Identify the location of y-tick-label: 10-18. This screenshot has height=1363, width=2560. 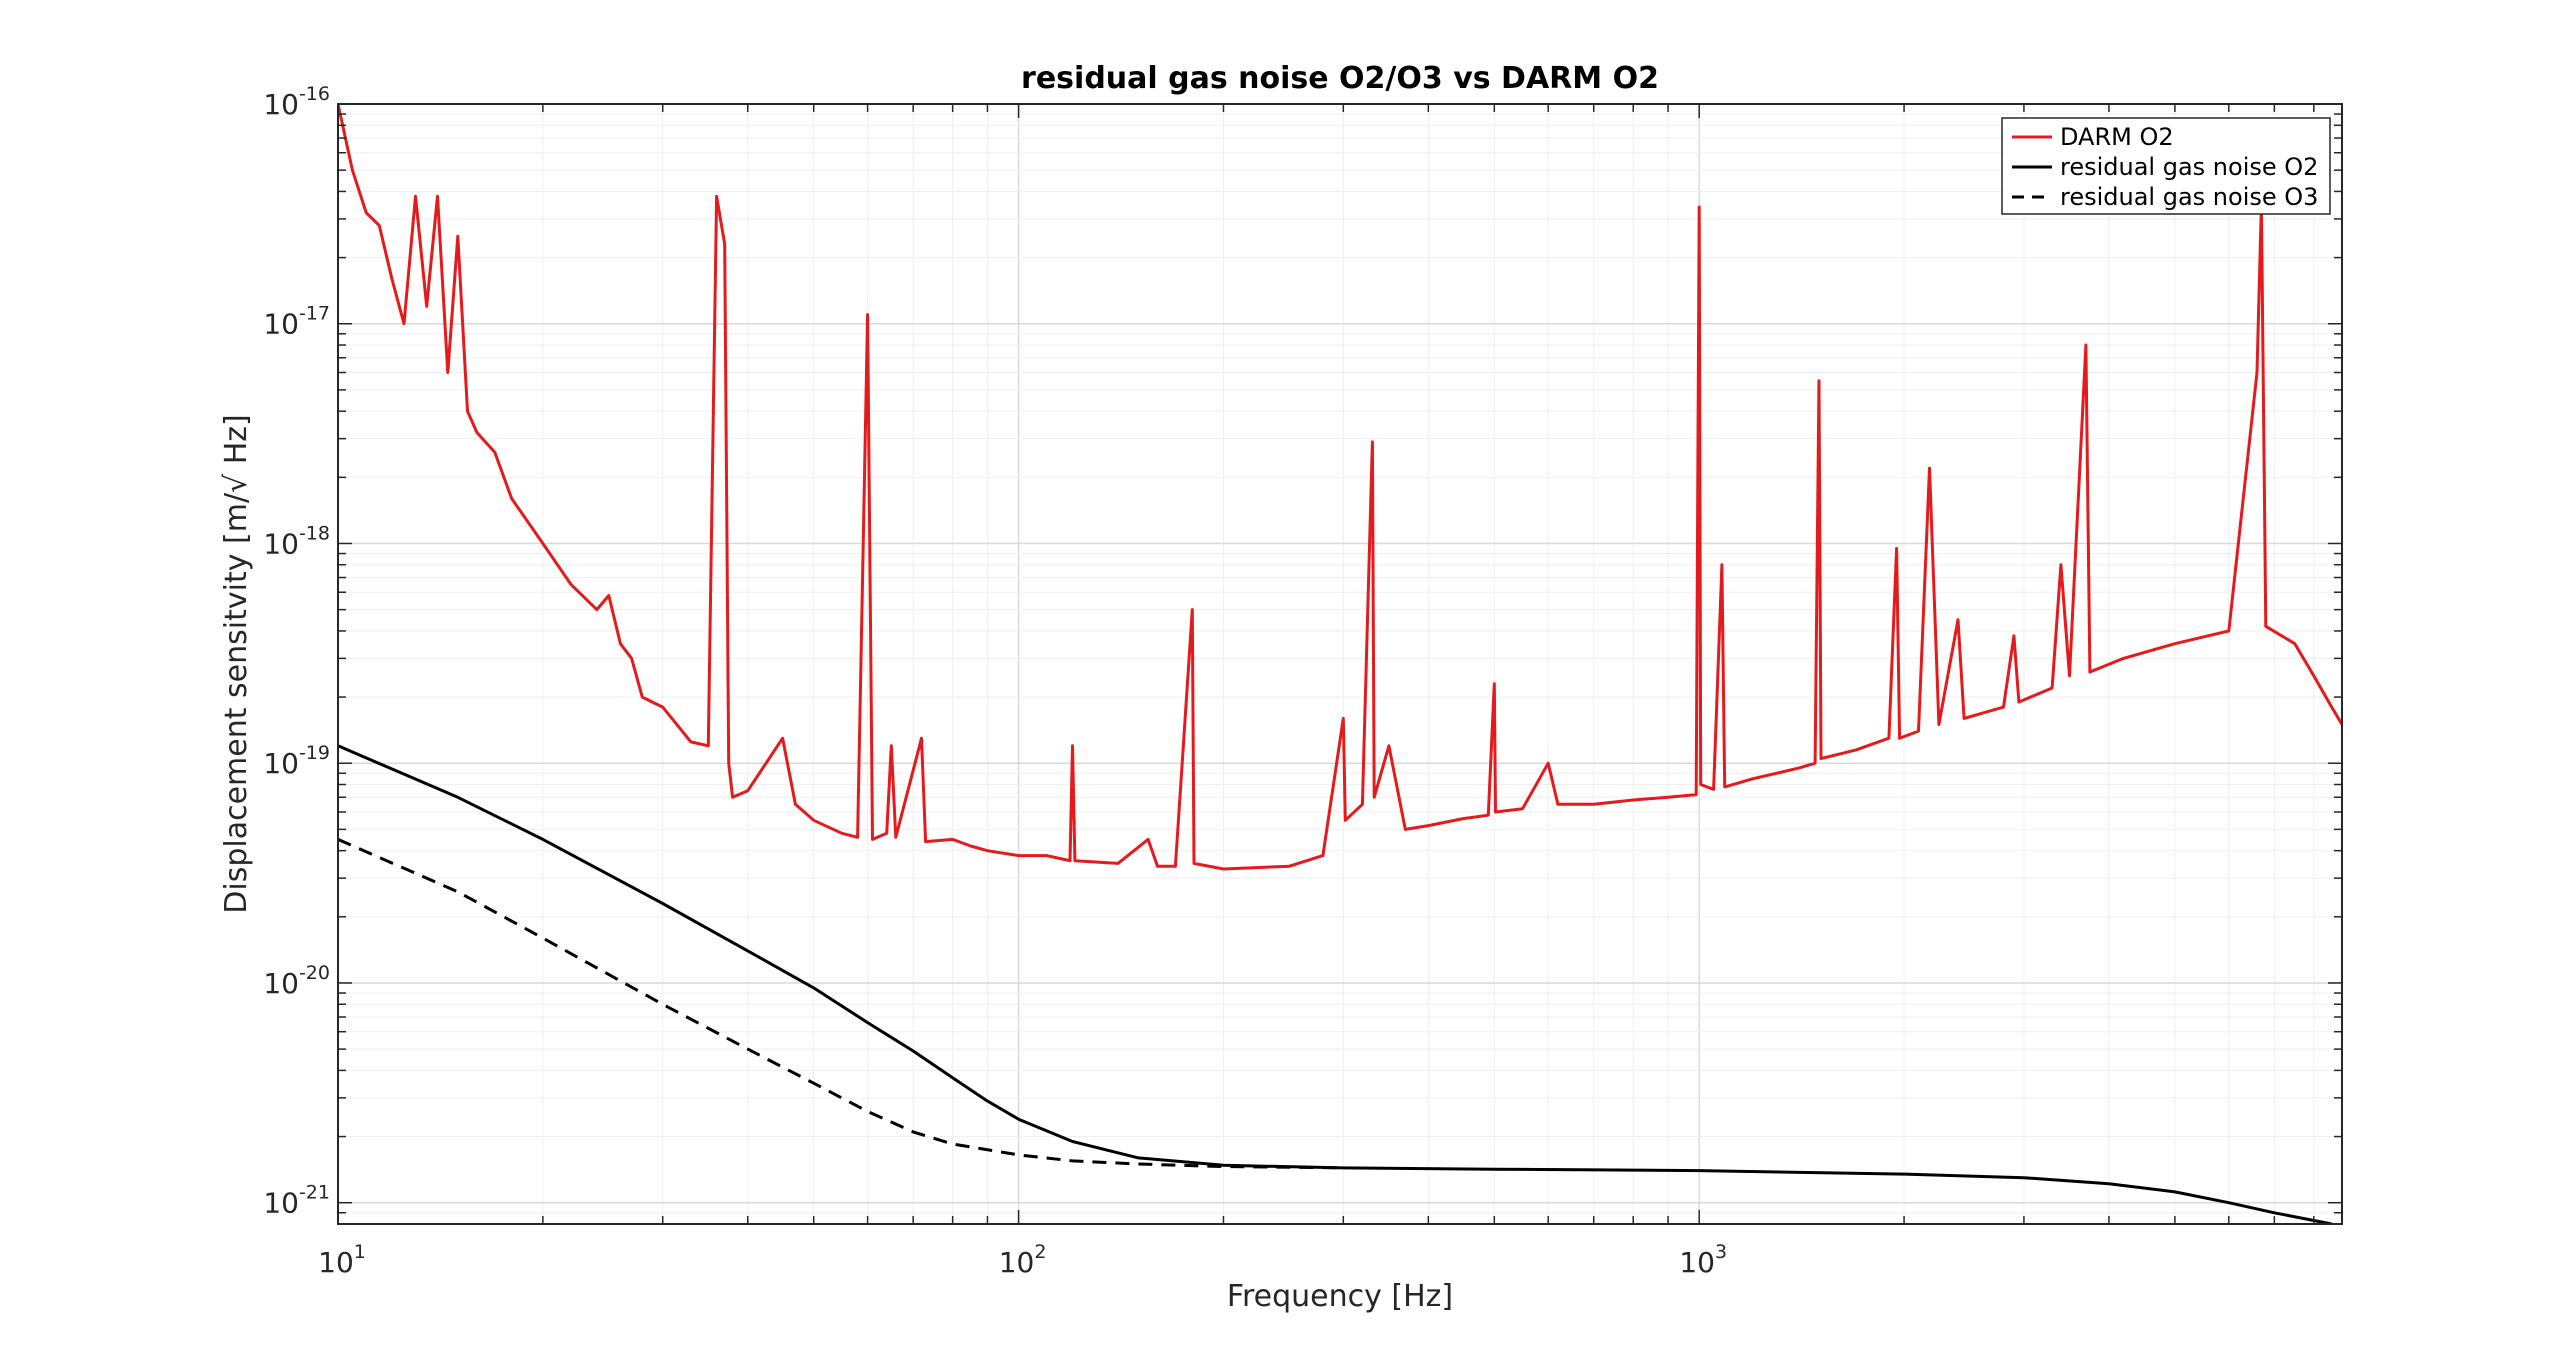
(296, 541).